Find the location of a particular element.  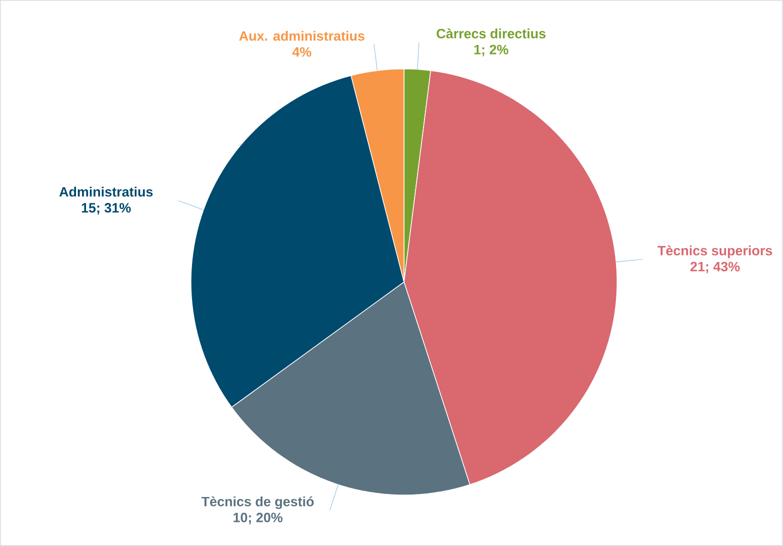

slice-label: Tècnics superiors is located at coordinates (715, 251).